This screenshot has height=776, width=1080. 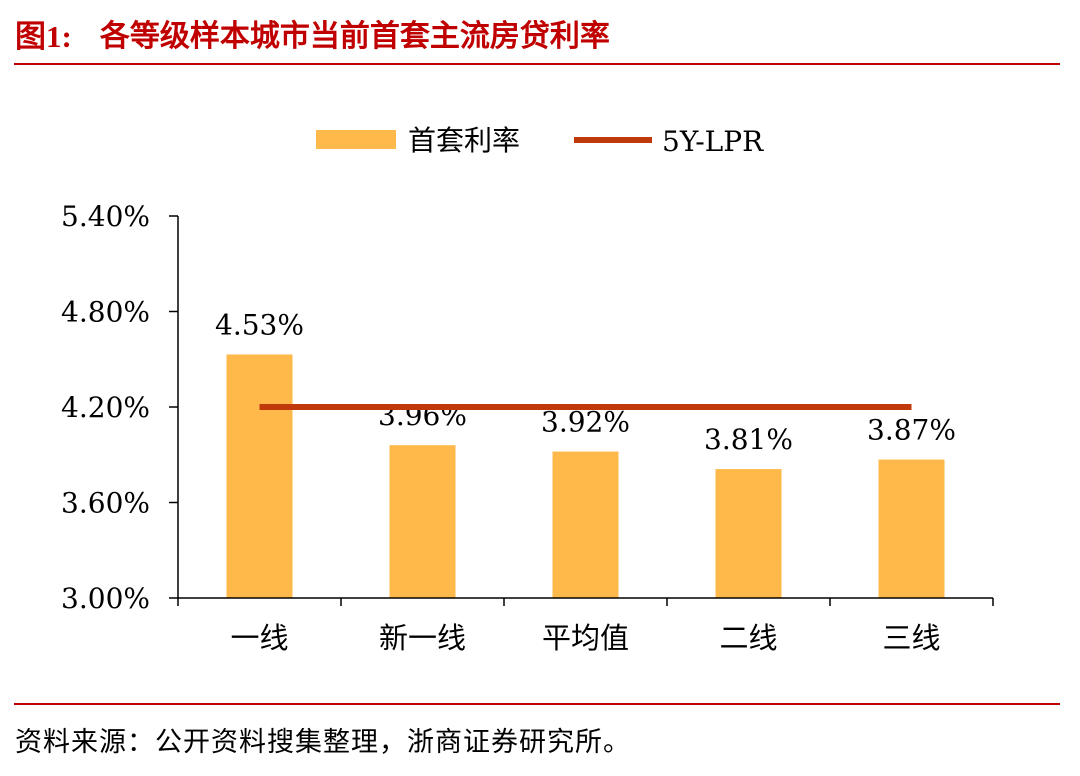 What do you see at coordinates (585, 422) in the screenshot?
I see `data-label: 3.92%` at bounding box center [585, 422].